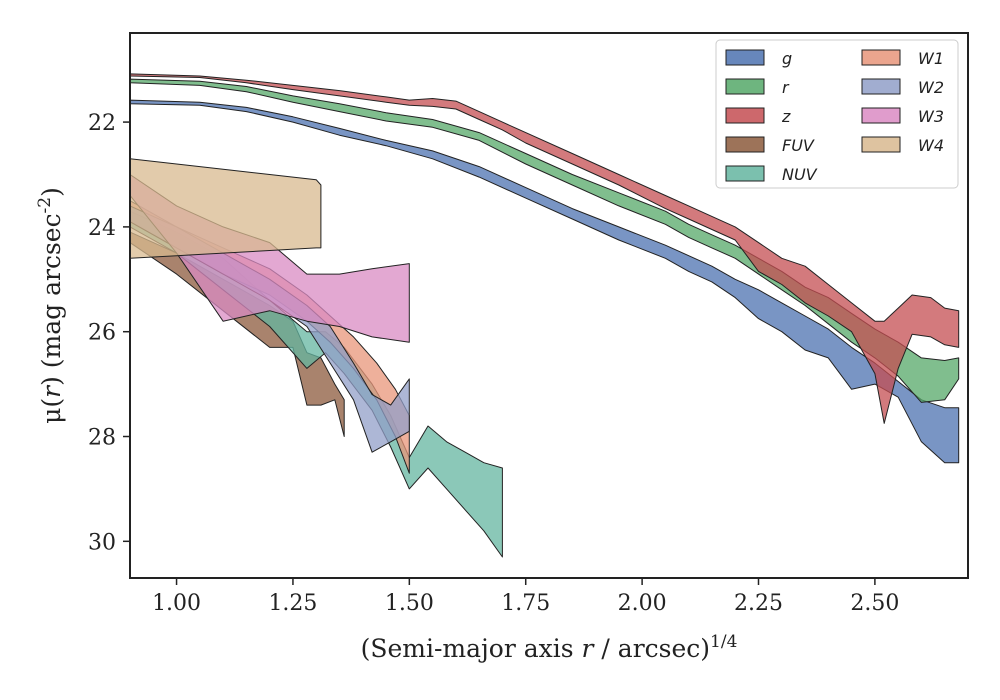 This screenshot has width=1000, height=700. I want to click on legend-label: FUV, so click(798, 145).